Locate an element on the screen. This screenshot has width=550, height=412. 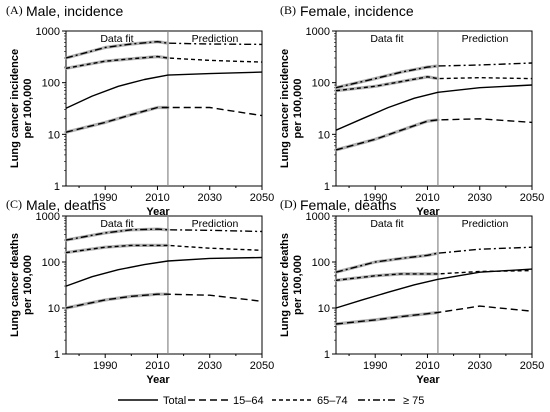
legend-label: ≥ 75 is located at coordinates (413, 401).